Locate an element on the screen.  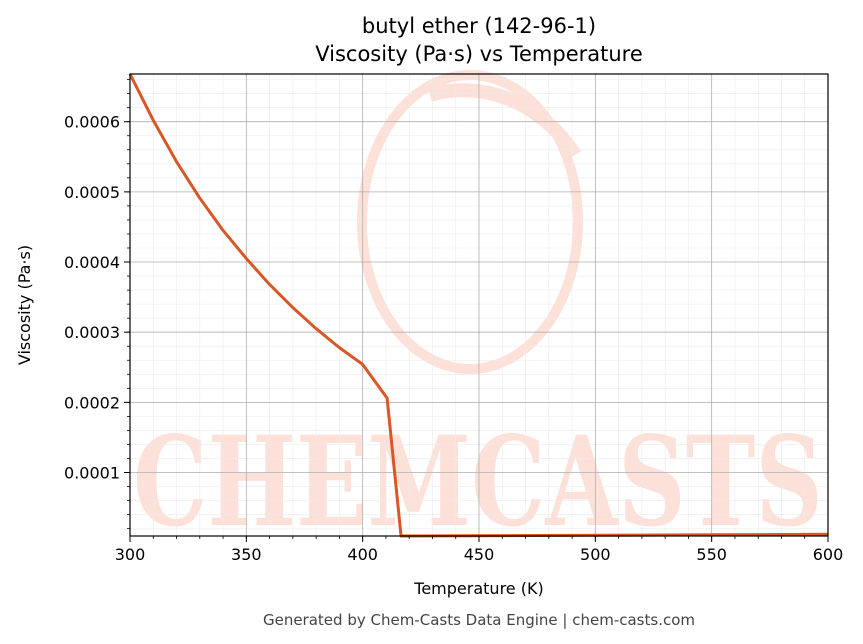
x-tick-label: 600 is located at coordinates (828, 554).